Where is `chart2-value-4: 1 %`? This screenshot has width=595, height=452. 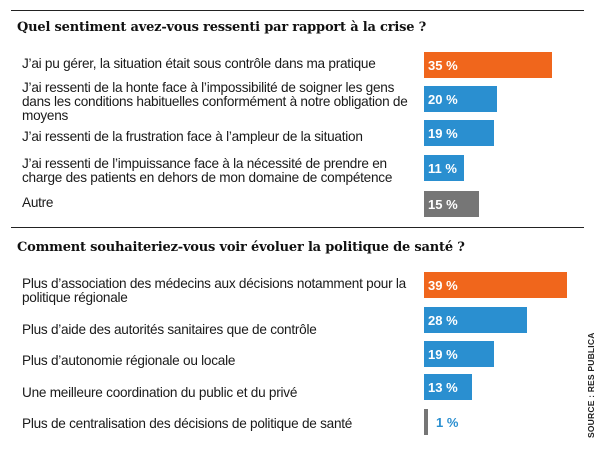
chart2-value-4: 1 % is located at coordinates (447, 422).